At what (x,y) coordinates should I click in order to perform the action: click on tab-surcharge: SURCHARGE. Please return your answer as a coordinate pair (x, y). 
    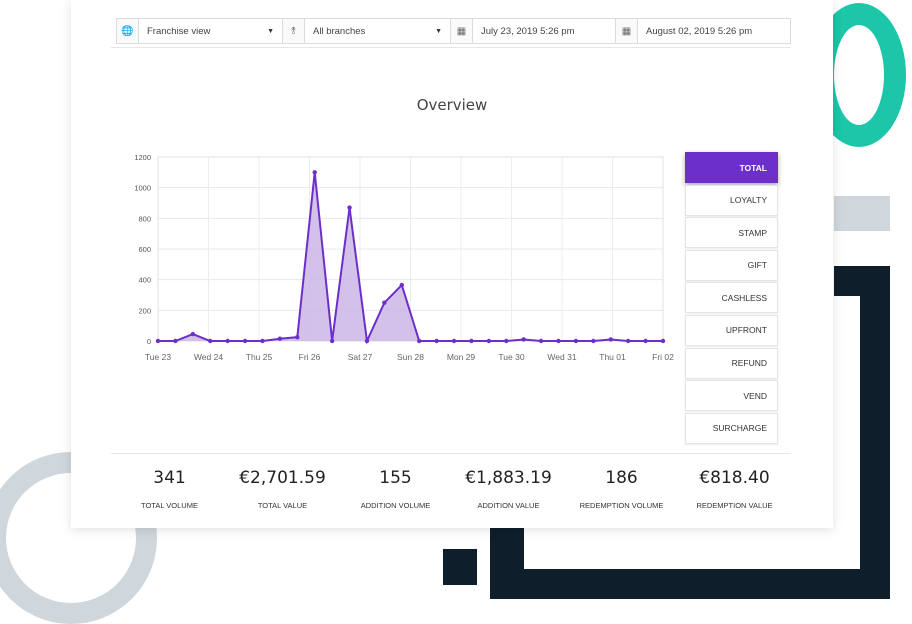
    Looking at the image, I should click on (731, 428).